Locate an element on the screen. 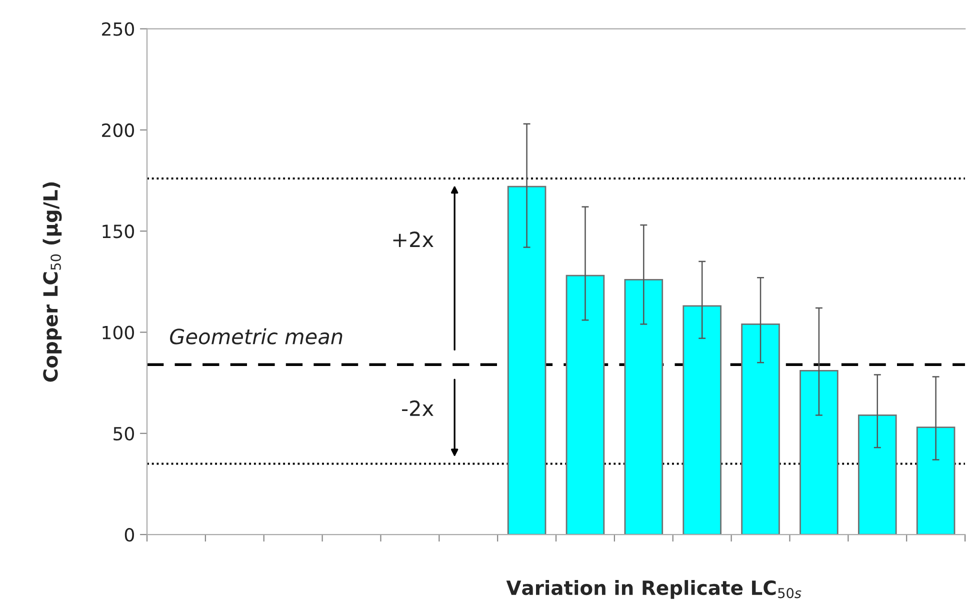 Image resolution: width=966 pixels, height=613 pixels. y-tick-label: 100 is located at coordinates (118, 333).